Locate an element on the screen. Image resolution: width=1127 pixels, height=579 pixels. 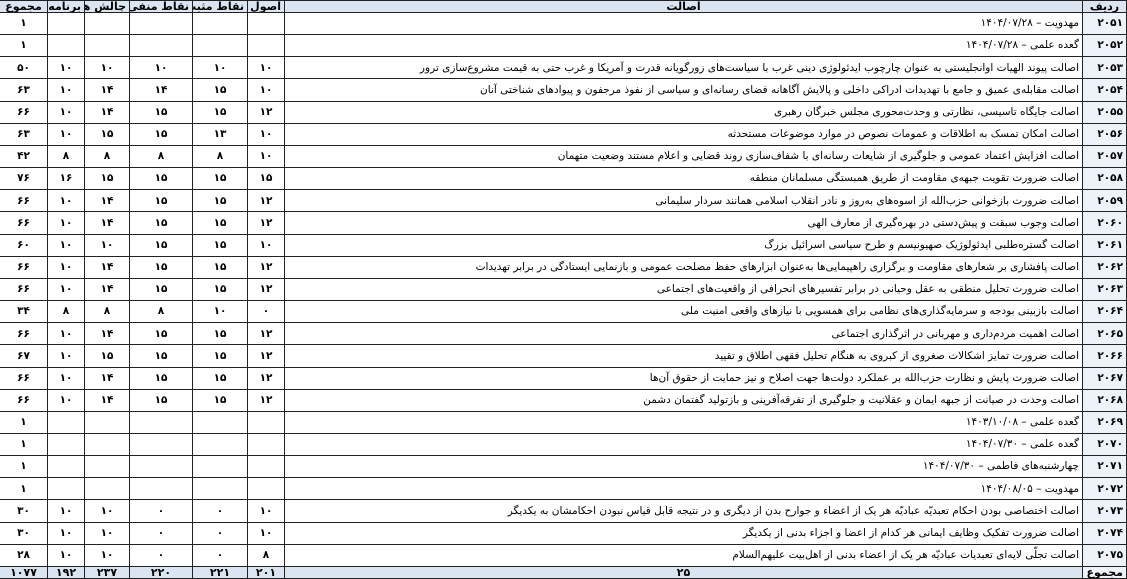
total-row: مجموع ۲۵ ۲۰۱ ۲۲۱ ۲۲۰ ۲۳۷ ۱۹۲ ۱۰۷۷ is located at coordinates (563, 572).